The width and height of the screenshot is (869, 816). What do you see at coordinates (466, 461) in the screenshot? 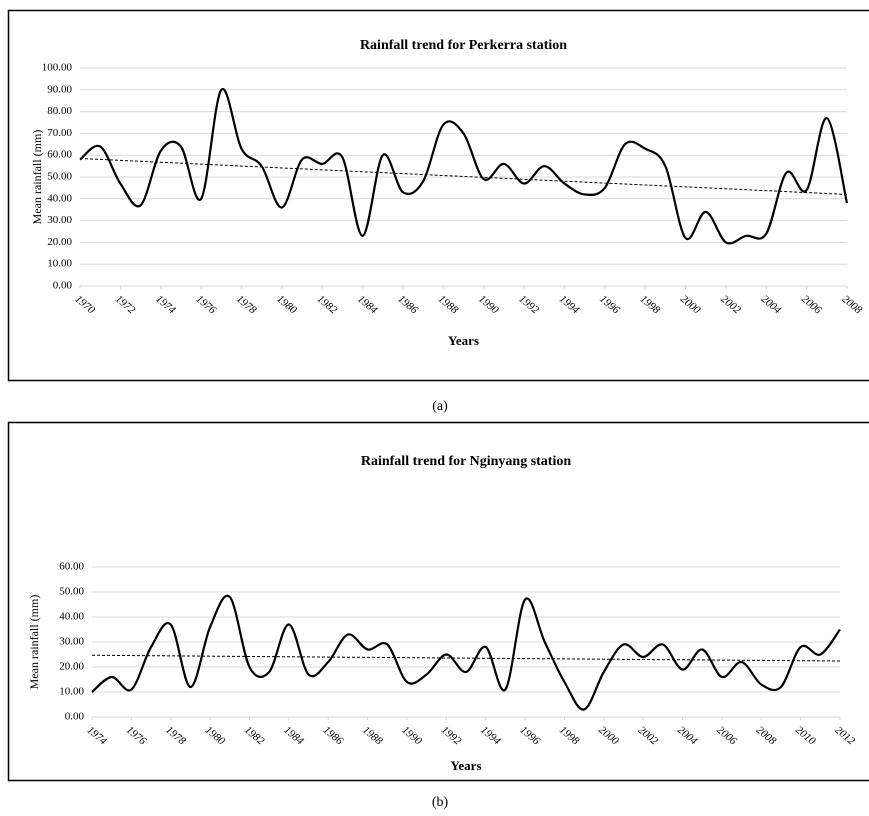
I see `chart-title: Rainfall trend for Nginyang station` at bounding box center [466, 461].